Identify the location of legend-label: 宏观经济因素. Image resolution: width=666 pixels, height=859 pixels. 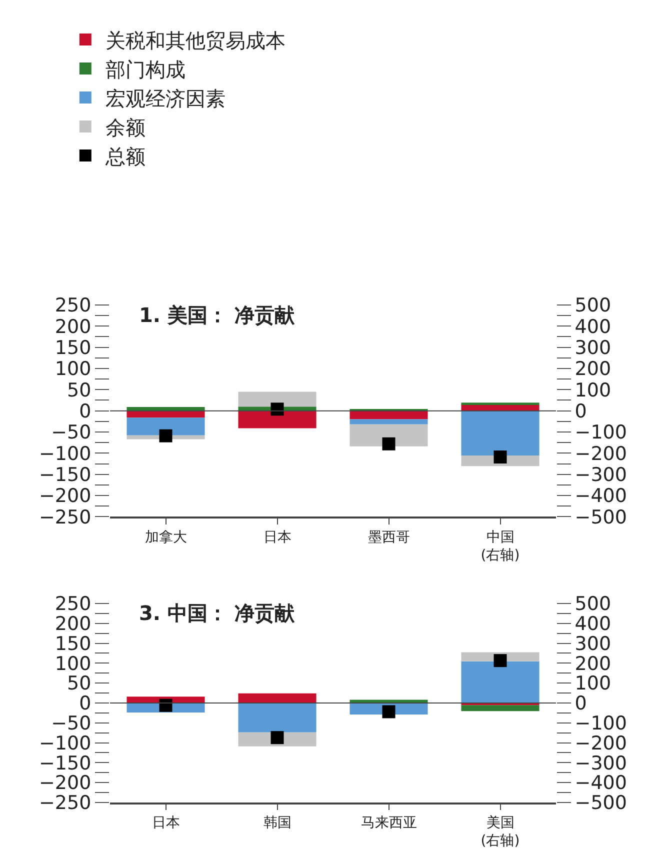
(165, 98).